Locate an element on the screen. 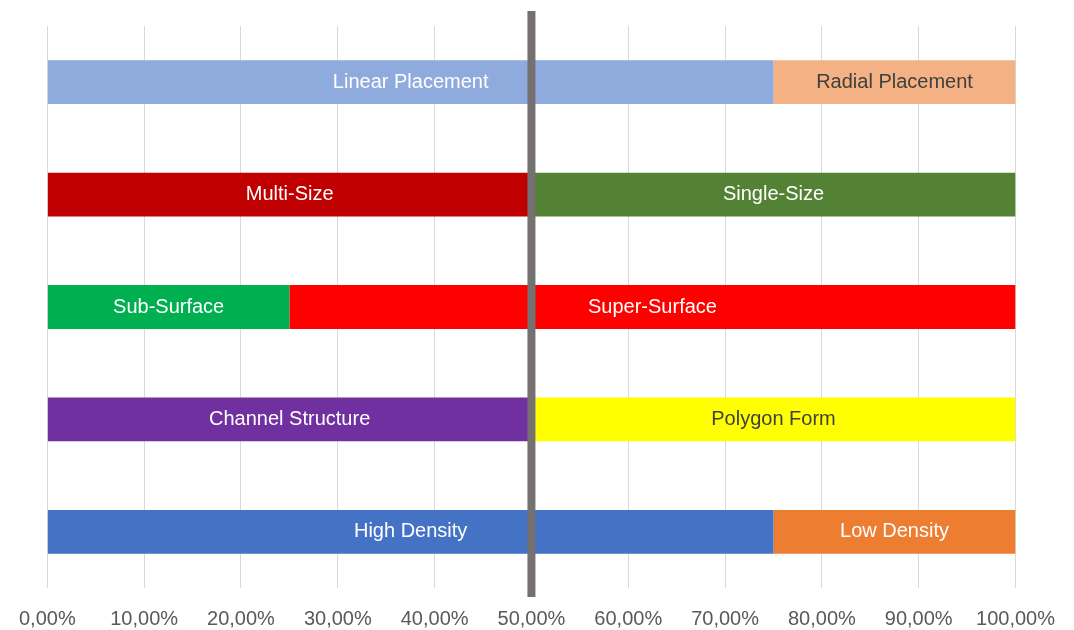 Image resolution: width=1074 pixels, height=630 pixels. data-label: High Density is located at coordinates (410, 530).